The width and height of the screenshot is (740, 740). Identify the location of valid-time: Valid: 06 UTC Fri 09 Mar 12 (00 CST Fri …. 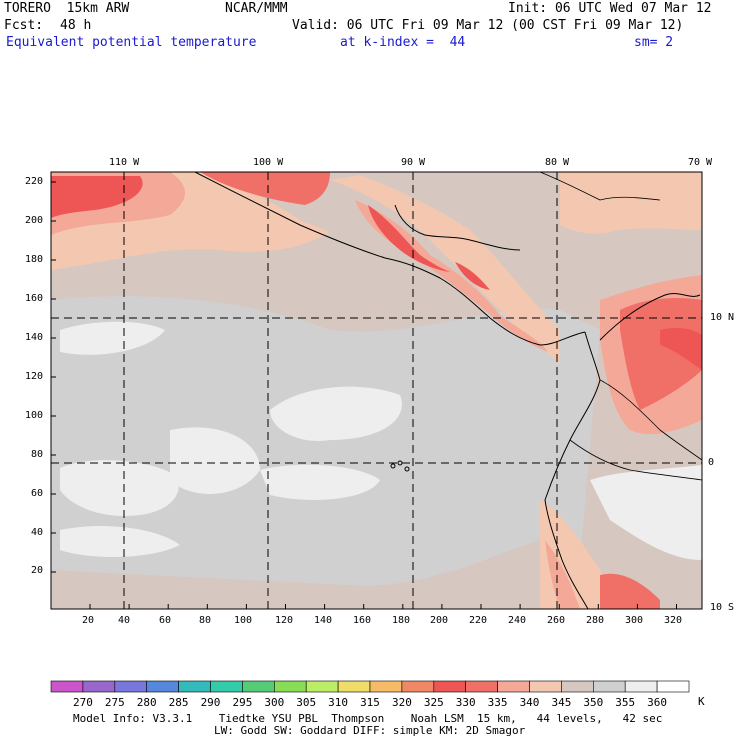
(488, 25).